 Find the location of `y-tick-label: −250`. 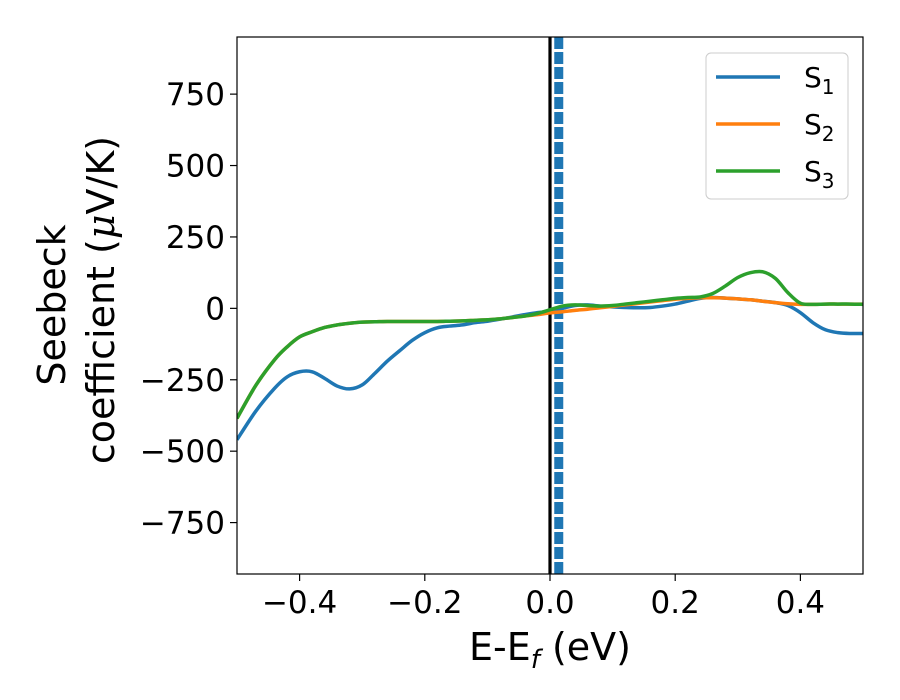

y-tick-label: −250 is located at coordinates (182, 381).